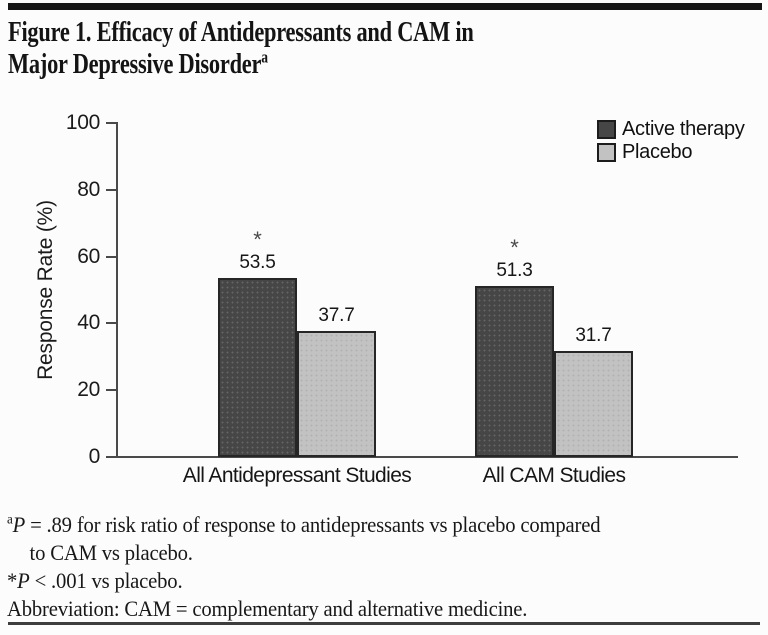 This screenshot has height=635, width=768. Describe the element at coordinates (257, 262) in the screenshot. I see `bar-value-label: 53.5` at that location.